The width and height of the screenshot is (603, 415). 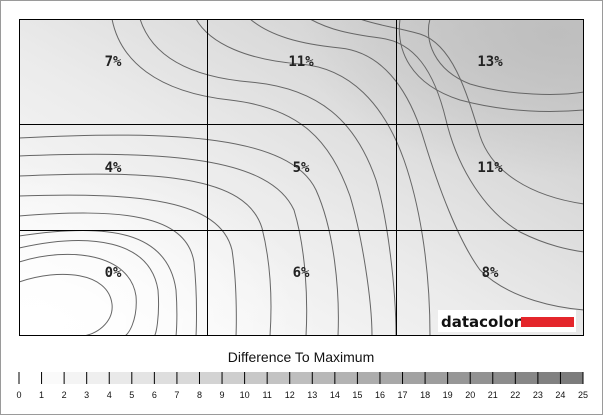 What do you see at coordinates (490, 168) in the screenshot?
I see `cell-label-r1-c2: 11%` at bounding box center [490, 168].